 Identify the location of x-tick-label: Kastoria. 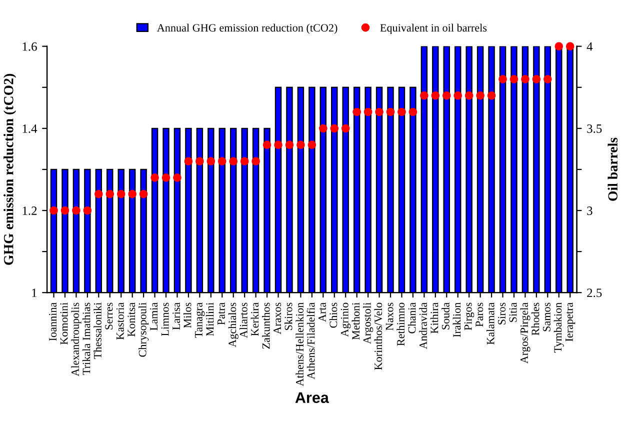
(120, 321).